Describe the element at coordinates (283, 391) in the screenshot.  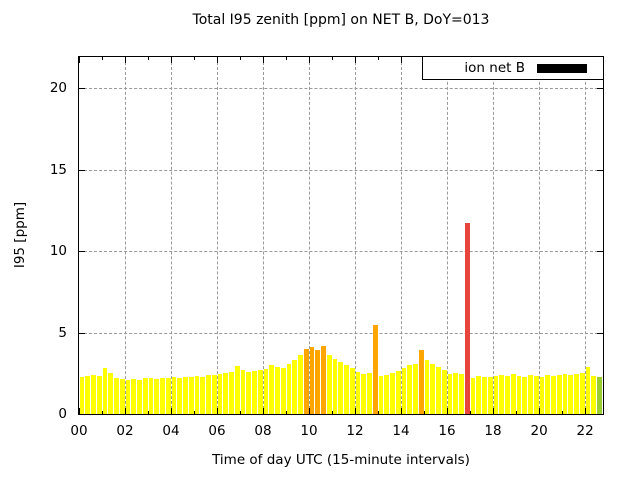
I see `bar-08:45` at that location.